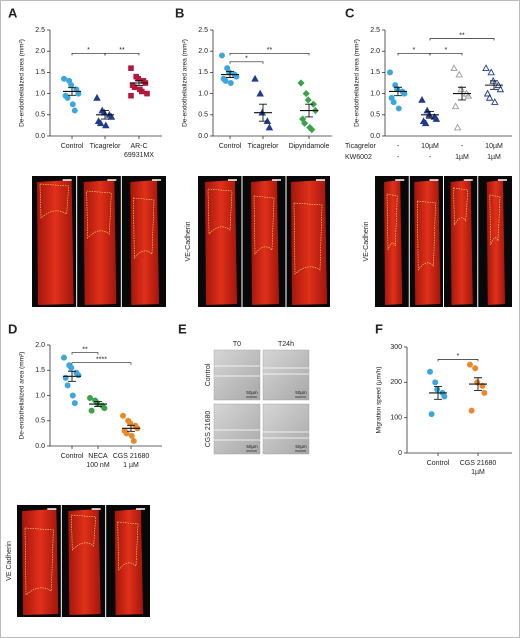 The height and width of the screenshot is (638, 520). I want to click on row-label: CGS 21680, so click(208, 429).